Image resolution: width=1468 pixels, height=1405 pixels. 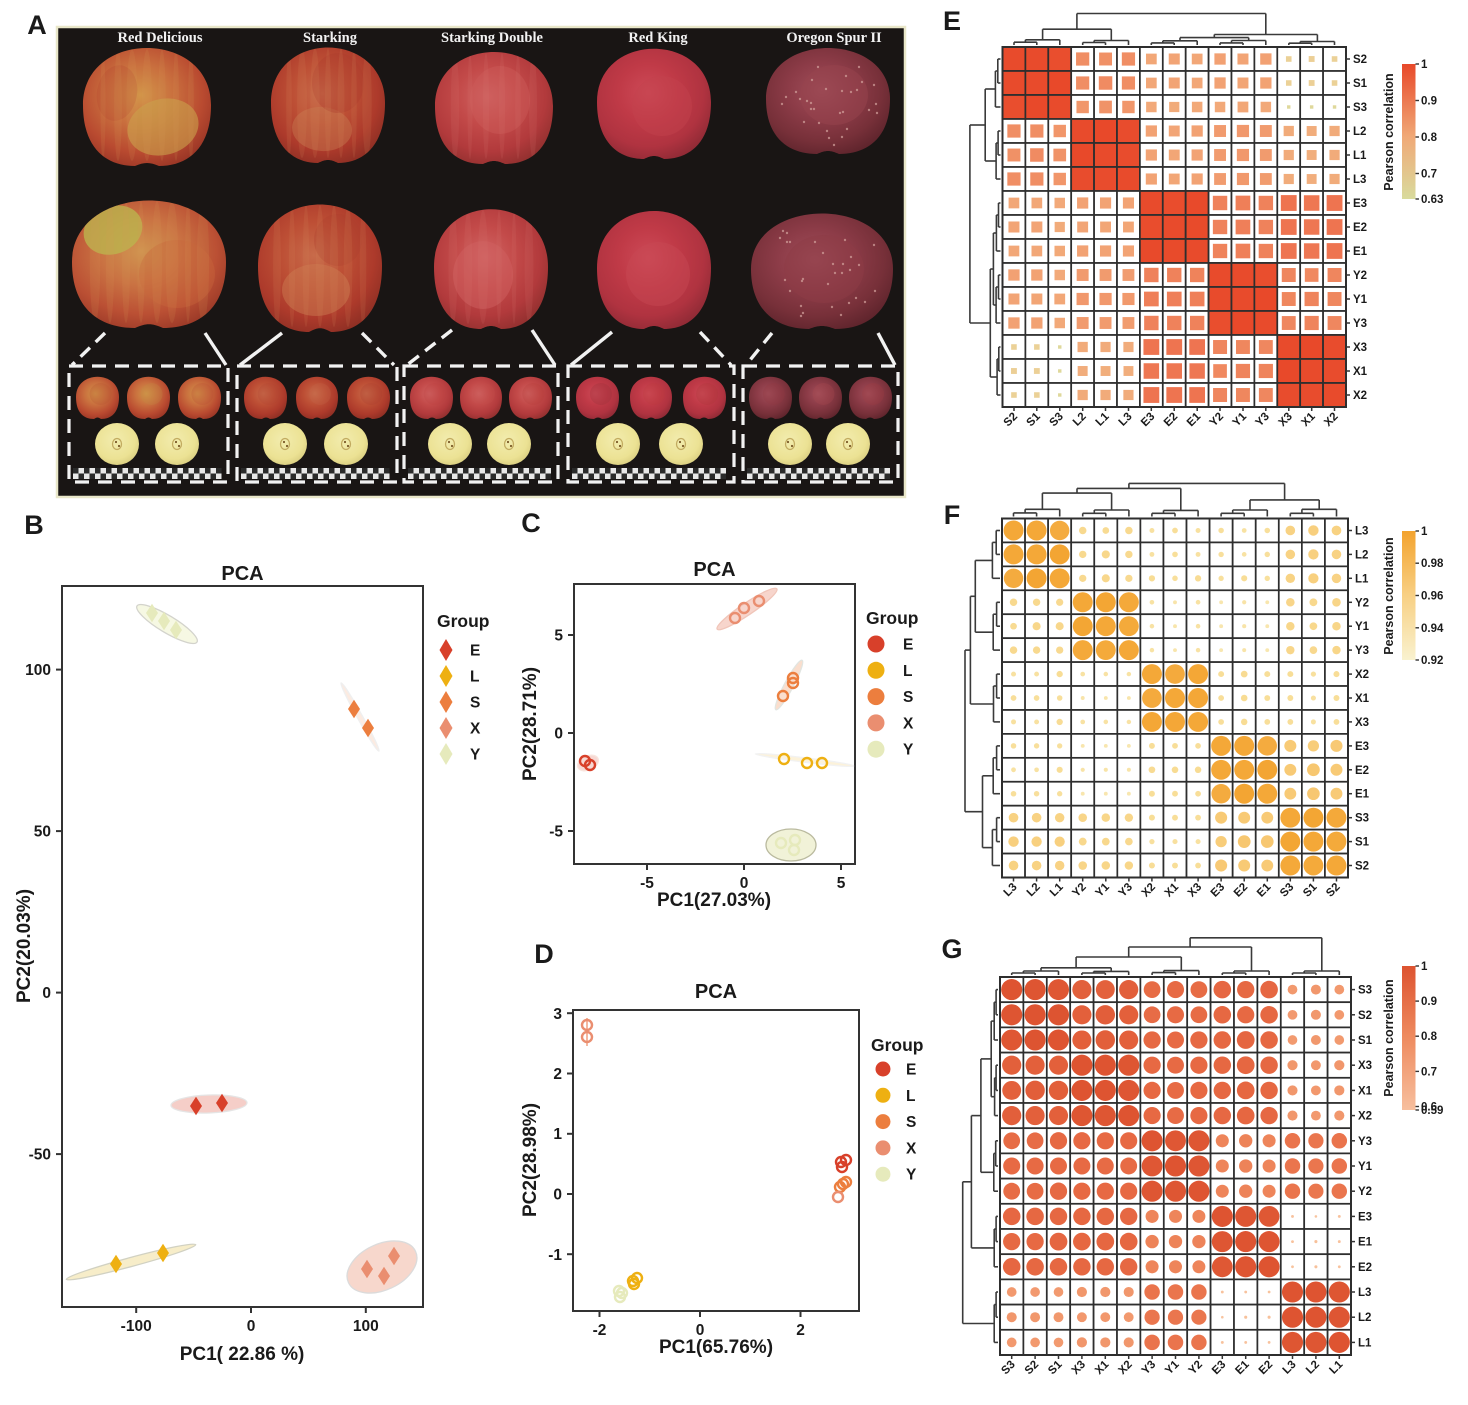 What do you see at coordinates (492, 38) in the screenshot?
I see `svg-text: Starking Double` at bounding box center [492, 38].